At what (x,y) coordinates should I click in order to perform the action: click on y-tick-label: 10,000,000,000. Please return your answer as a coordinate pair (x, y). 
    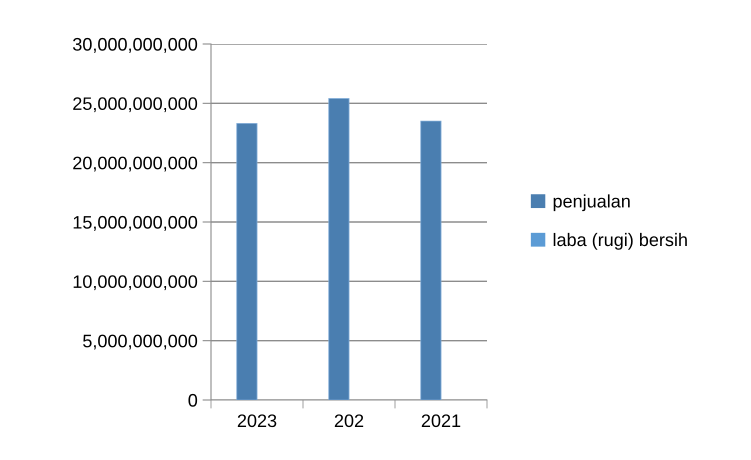
    Looking at the image, I should click on (136, 282).